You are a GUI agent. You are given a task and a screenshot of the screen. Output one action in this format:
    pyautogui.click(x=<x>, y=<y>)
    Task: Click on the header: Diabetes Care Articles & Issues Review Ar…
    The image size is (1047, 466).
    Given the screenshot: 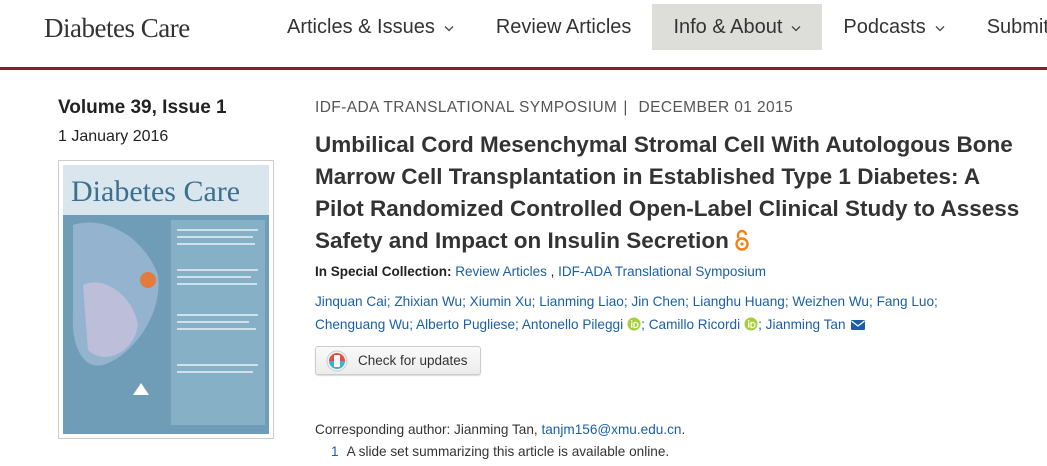 What is the action you would take?
    pyautogui.click(x=523, y=33)
    